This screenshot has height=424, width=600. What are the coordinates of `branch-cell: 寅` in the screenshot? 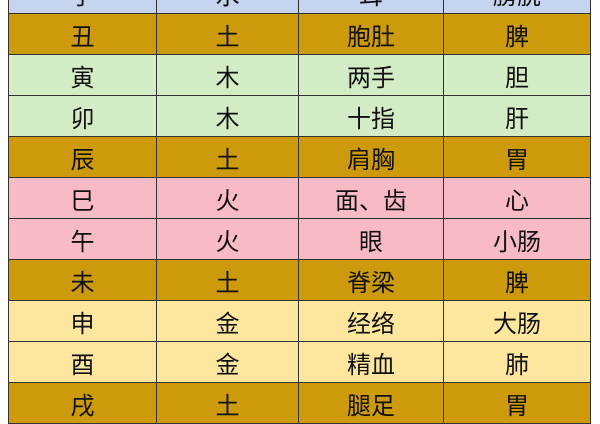 It's located at (82, 75).